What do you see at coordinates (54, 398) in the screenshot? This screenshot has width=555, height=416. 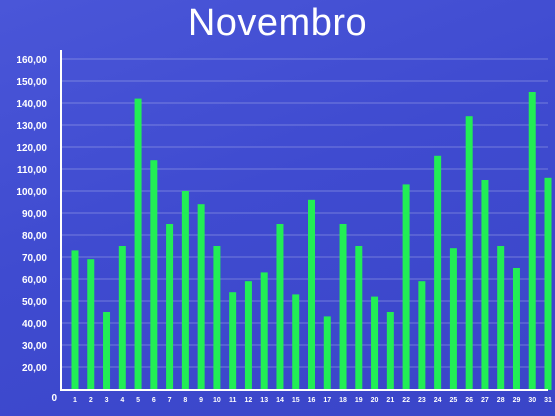 I see `y-tick-label: 0` at bounding box center [54, 398].